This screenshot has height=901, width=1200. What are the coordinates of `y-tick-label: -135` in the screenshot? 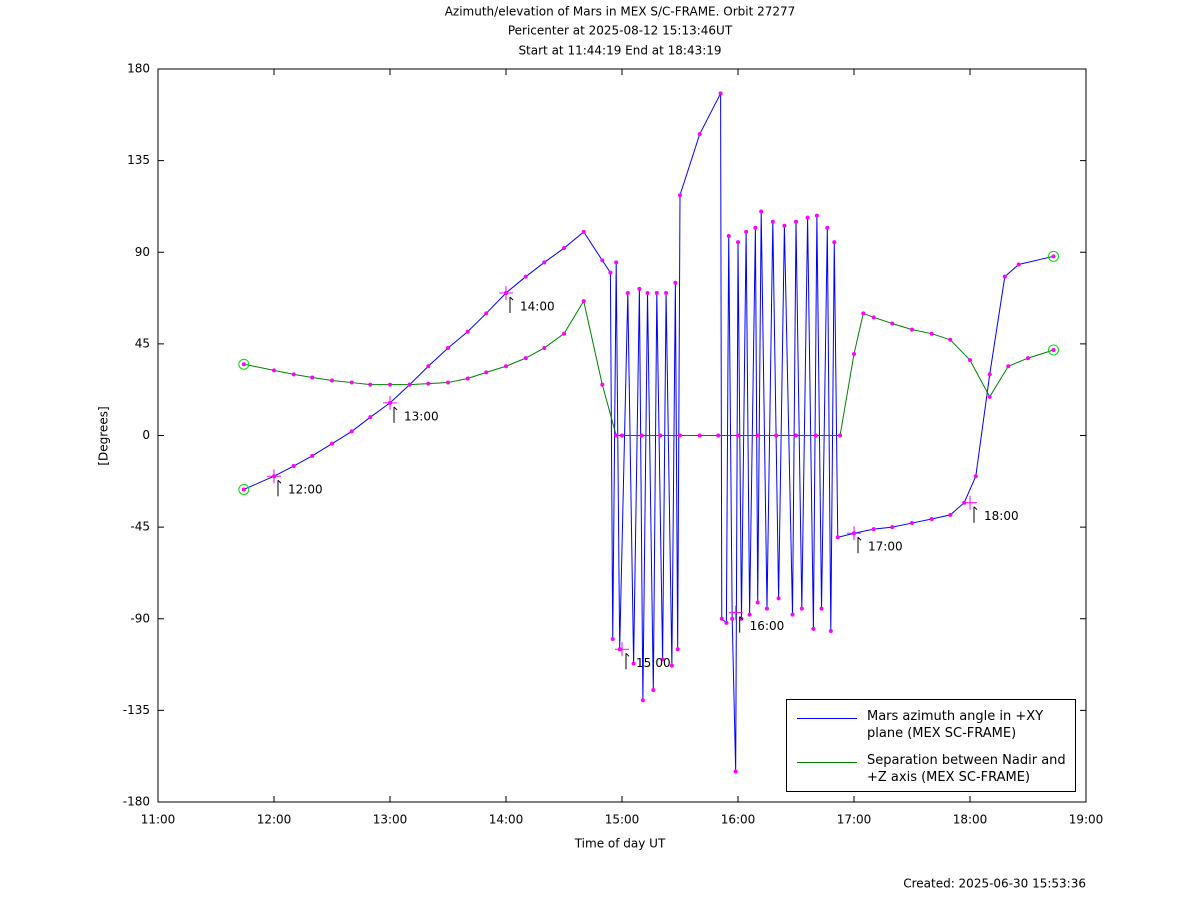 It's located at (136, 710).